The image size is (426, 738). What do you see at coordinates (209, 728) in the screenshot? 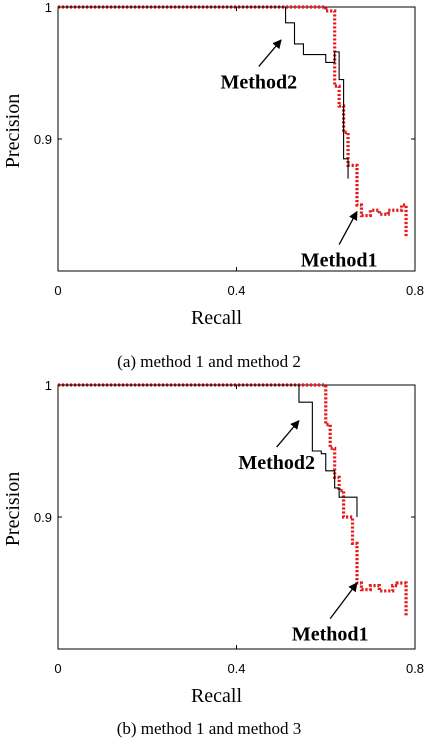
I see `figure-caption: (b) method 1 and method 3` at bounding box center [209, 728].